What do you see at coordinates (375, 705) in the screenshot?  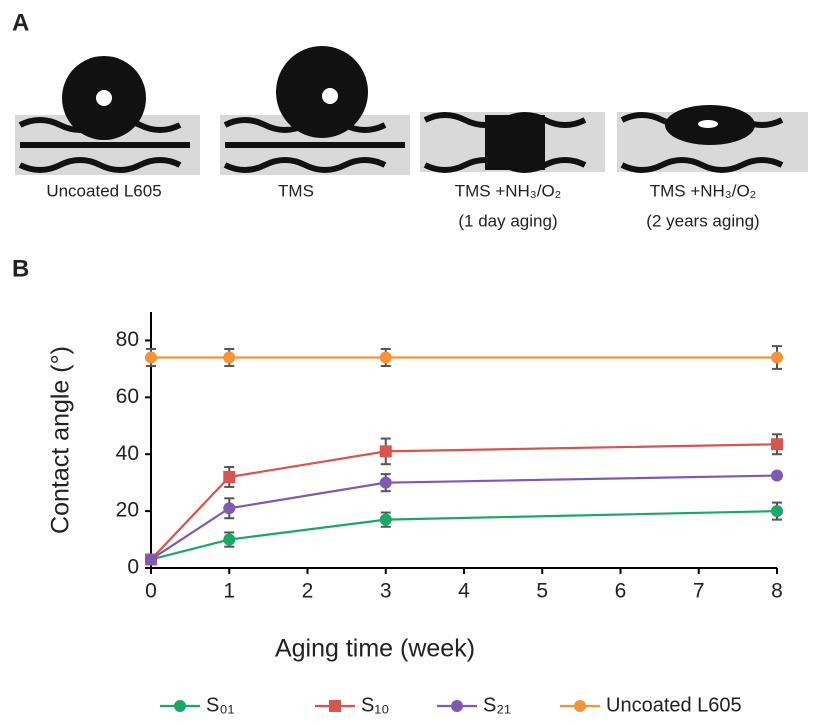 I see `legend-label: S₁₀` at bounding box center [375, 705].